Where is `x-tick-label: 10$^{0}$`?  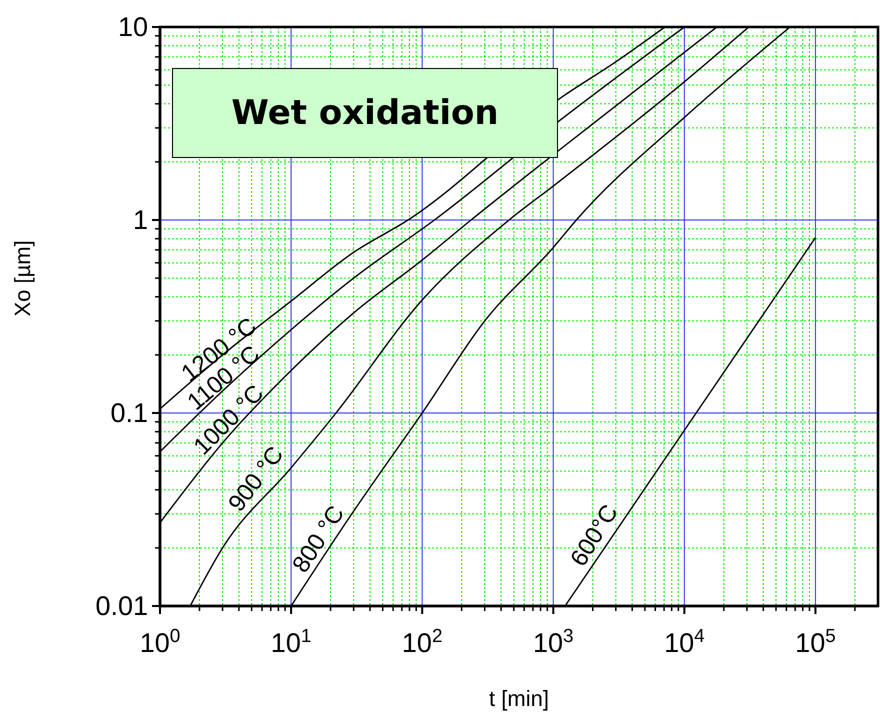 x-tick-label: 10$^{0}$ is located at coordinates (160, 642).